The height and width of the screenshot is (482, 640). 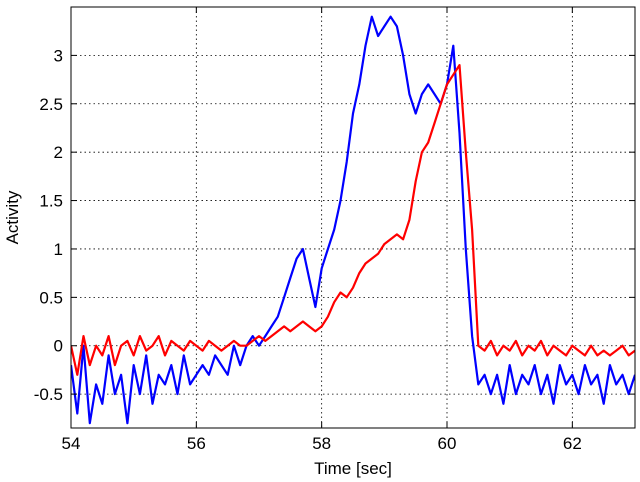 What do you see at coordinates (12, 217) in the screenshot?
I see `y-axis-label: Activity` at bounding box center [12, 217].